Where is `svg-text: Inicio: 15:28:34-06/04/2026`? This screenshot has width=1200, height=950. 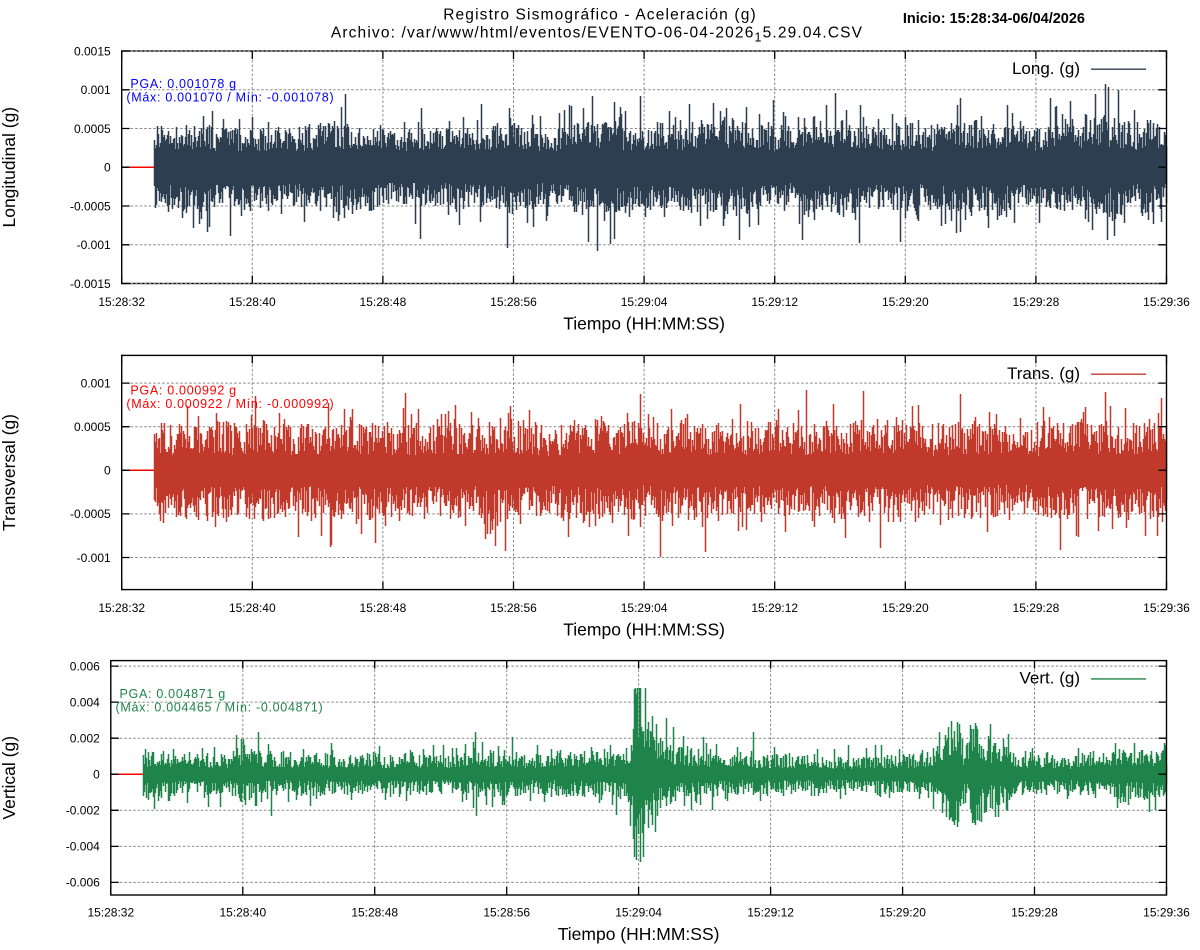 svg-text: Inicio: 15:28:34-06/04/2026 is located at coordinates (994, 19).